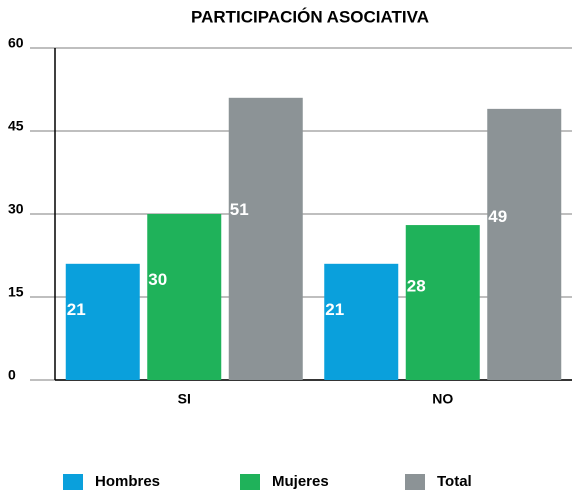 The height and width of the screenshot is (491, 572). I want to click on data-label: 30, so click(157, 279).